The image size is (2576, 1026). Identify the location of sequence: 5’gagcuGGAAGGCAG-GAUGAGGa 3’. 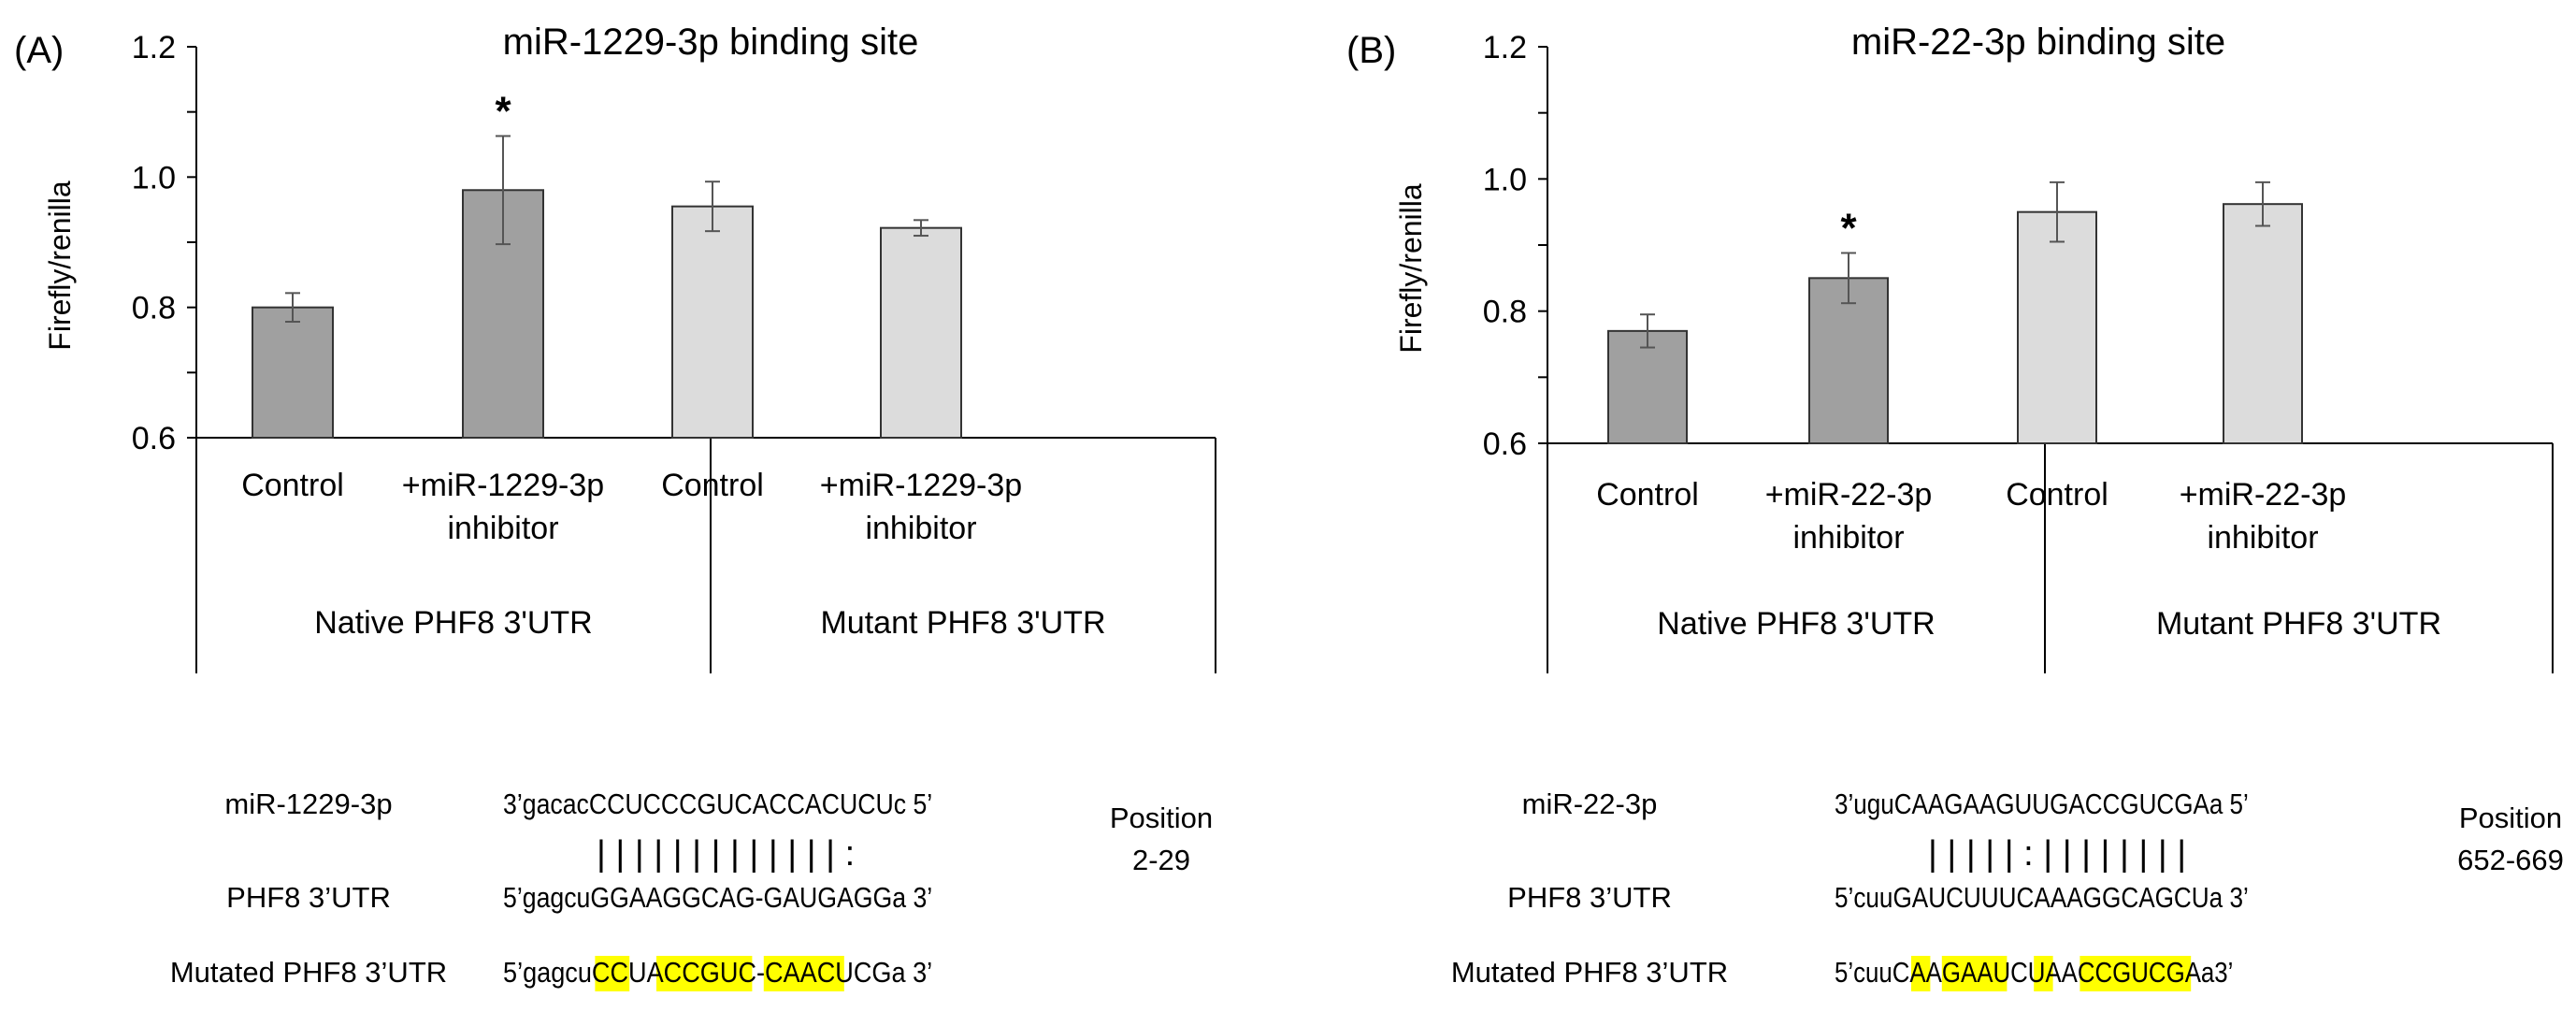
(718, 897).